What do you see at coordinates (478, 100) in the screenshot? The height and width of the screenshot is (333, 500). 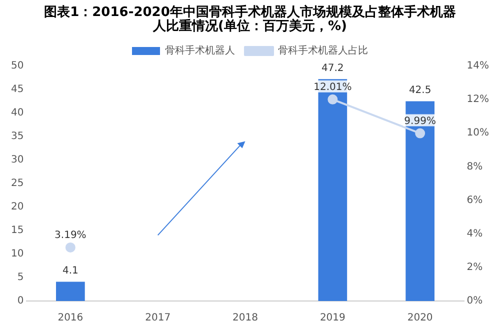 I see `y2-tick-label: 12%` at bounding box center [478, 100].